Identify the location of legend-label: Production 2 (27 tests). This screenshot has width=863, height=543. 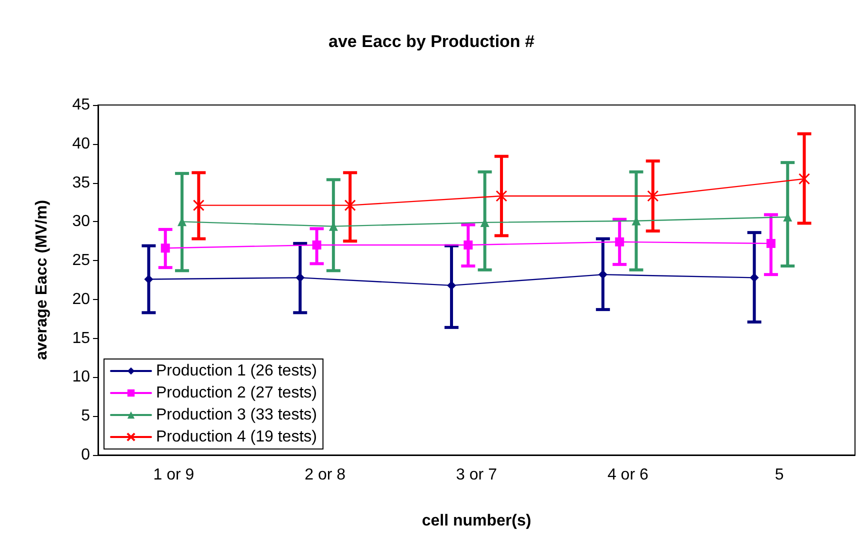
(236, 393).